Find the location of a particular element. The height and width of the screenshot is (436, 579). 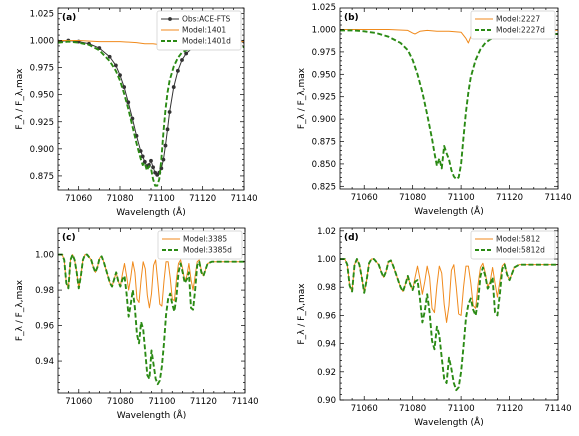

y-tick-label: 0.92 is located at coordinates (326, 373).